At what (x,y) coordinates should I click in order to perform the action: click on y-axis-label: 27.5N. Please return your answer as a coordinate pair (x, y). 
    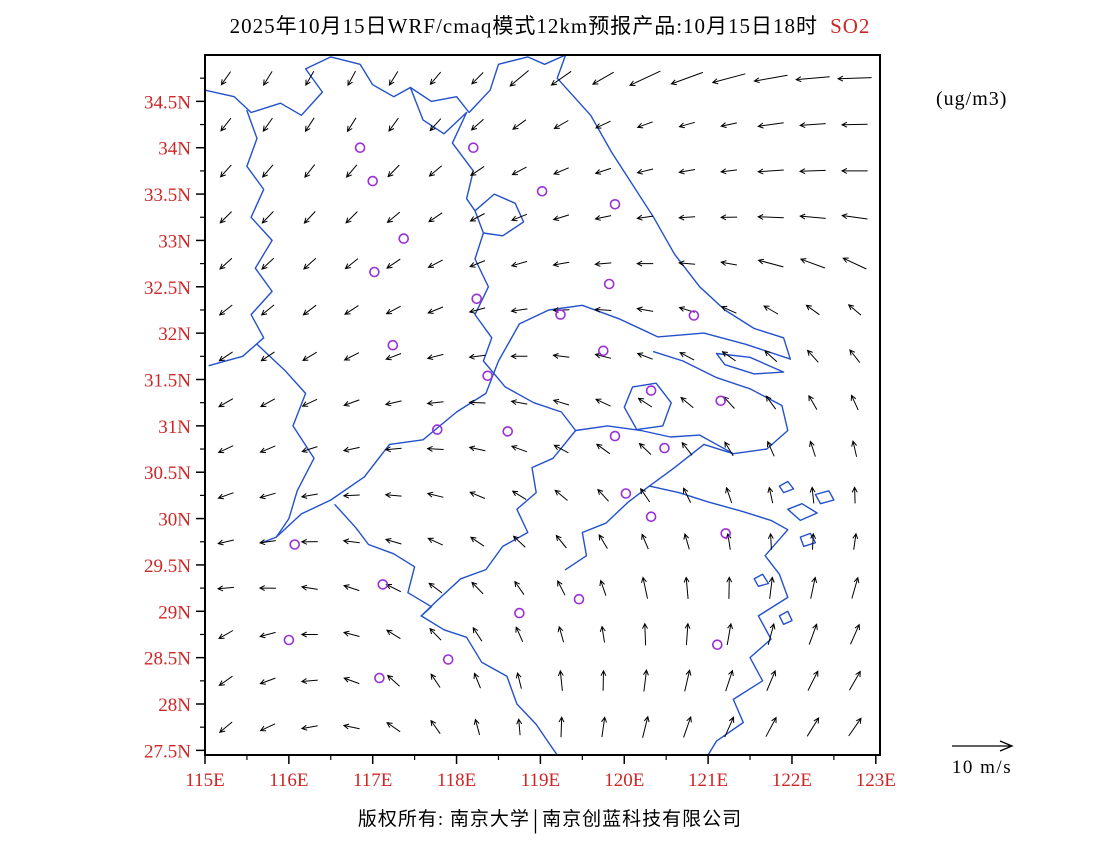
    Looking at the image, I should click on (167, 751).